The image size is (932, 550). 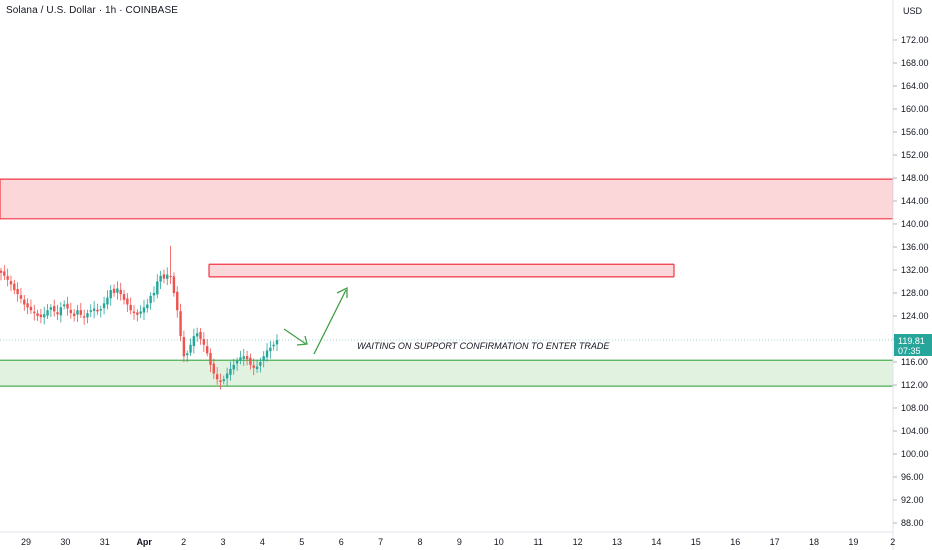 What do you see at coordinates (380, 542) in the screenshot?
I see `time-tick-label: 7` at bounding box center [380, 542].